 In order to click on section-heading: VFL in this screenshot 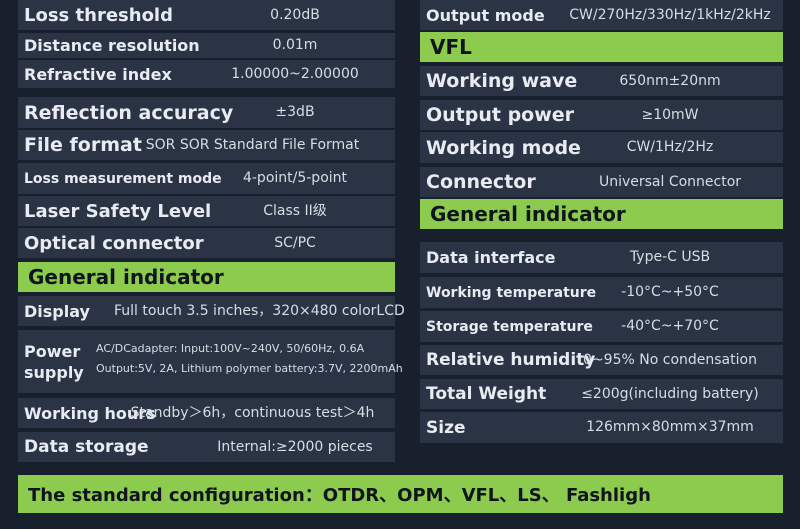, I will do `click(601, 47)`.